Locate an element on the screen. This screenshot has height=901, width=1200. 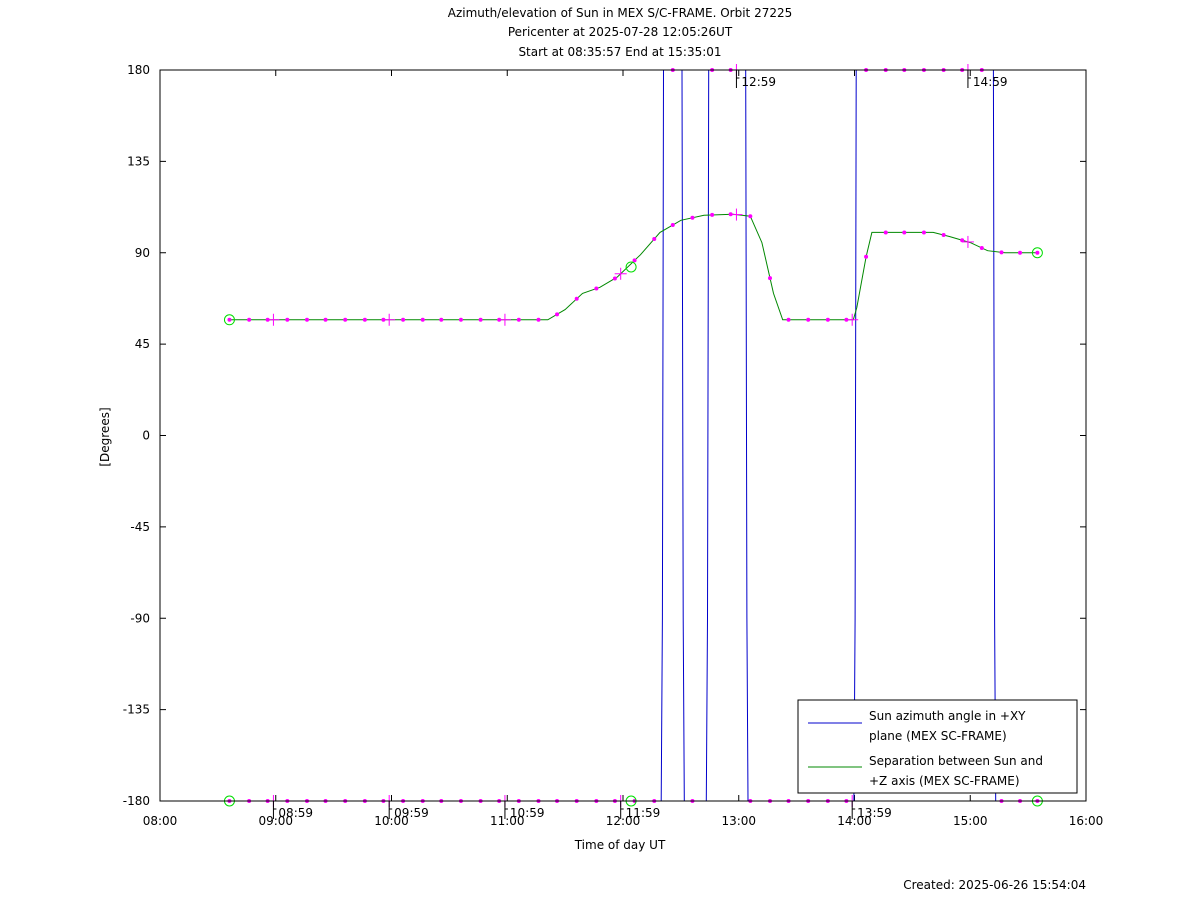
x-axis-label: Time of day UT is located at coordinates (620, 845).